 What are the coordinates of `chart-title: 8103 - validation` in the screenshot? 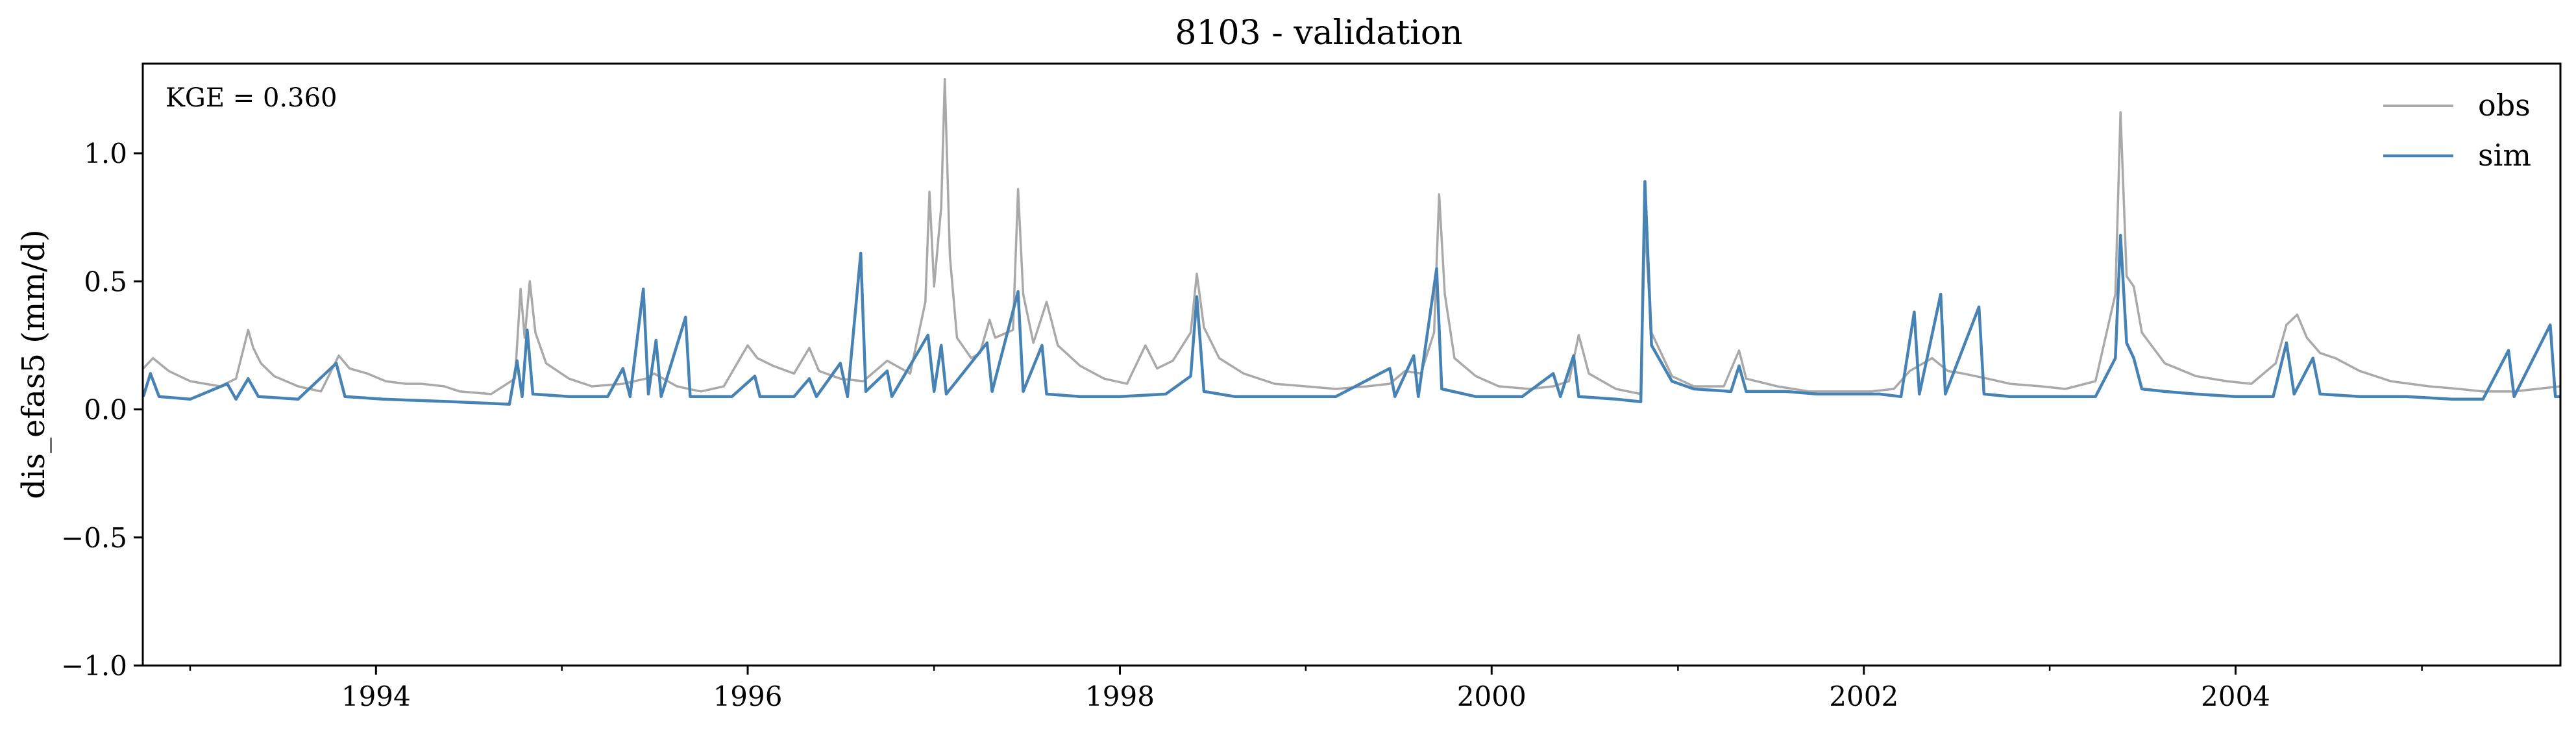 It's located at (1318, 33).